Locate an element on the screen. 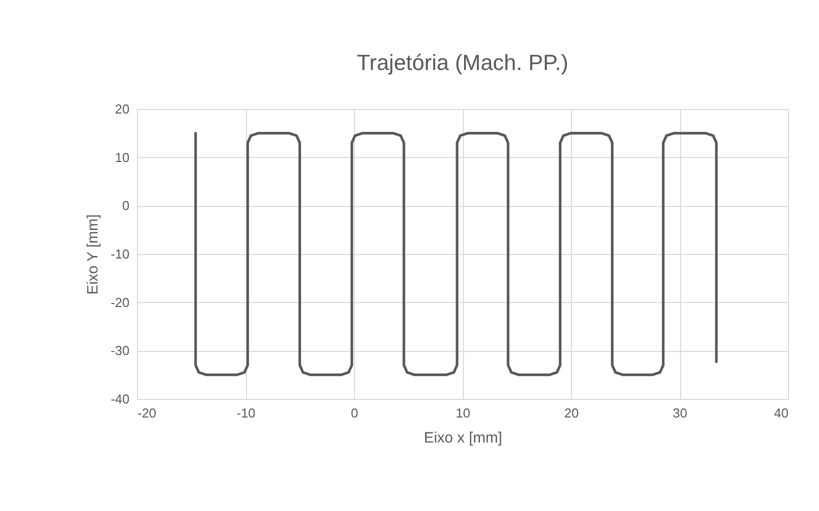 The width and height of the screenshot is (819, 511). x-axis-title: Eixo x [mm] is located at coordinates (463, 438).